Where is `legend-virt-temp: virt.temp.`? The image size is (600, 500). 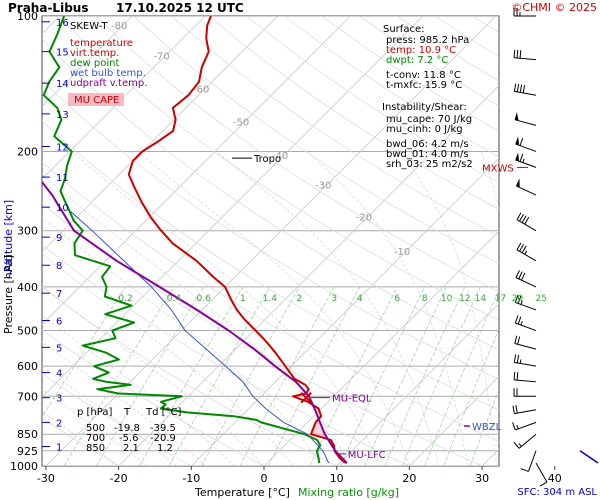
legend-virt-temp: virt.temp. is located at coordinates (94, 53).